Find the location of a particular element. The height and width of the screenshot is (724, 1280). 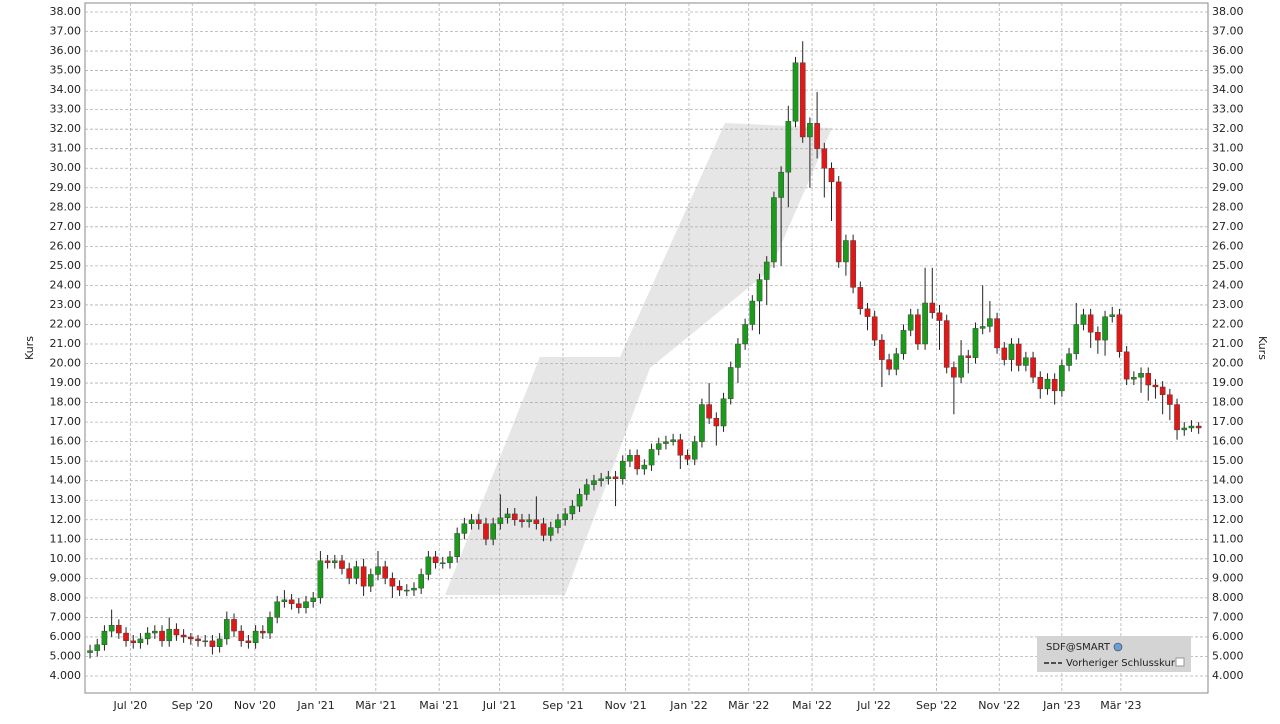

y2-tick-label: 26.00 is located at coordinates (1228, 245).